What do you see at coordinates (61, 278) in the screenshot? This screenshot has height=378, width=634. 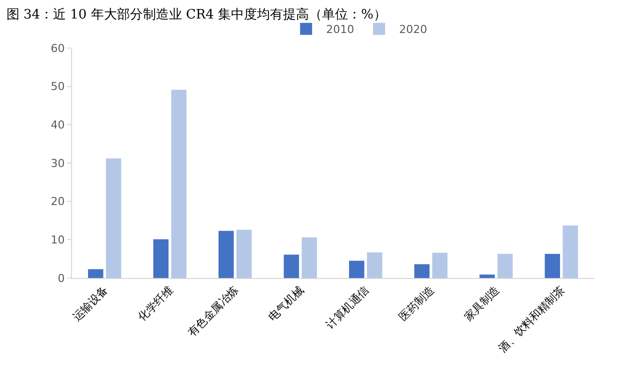 I see `y-tick-label: 0` at bounding box center [61, 278].